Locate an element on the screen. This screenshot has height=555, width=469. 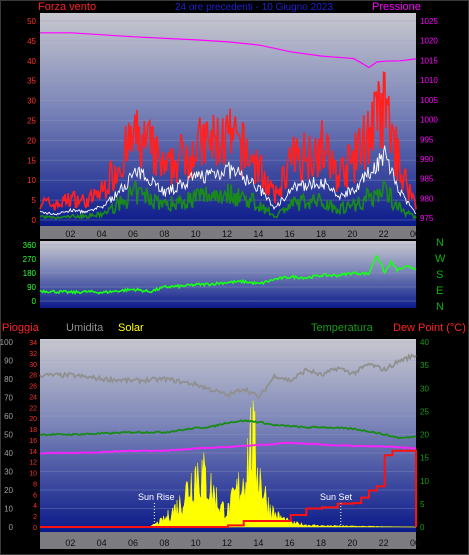
rain-y-tick-12: 12 is located at coordinates (33, 463).